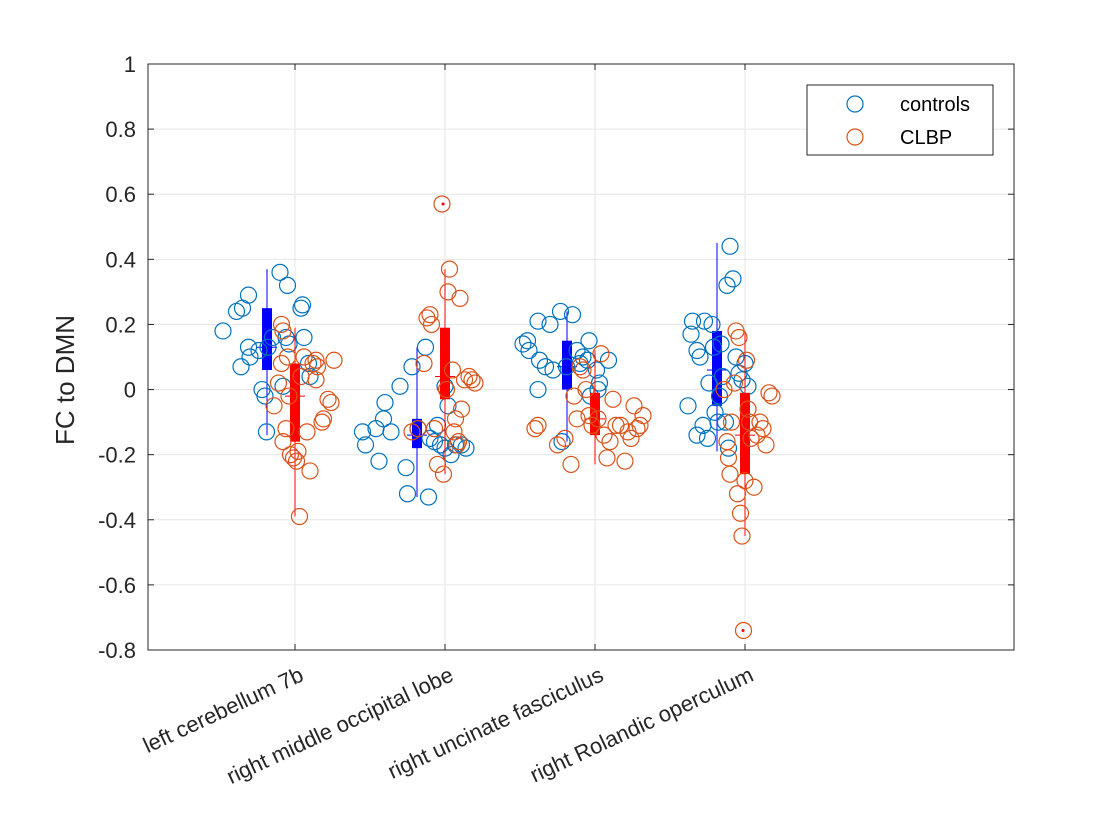 This screenshot has width=1120, height=840. I want to click on outlier-dot, so click(443, 204).